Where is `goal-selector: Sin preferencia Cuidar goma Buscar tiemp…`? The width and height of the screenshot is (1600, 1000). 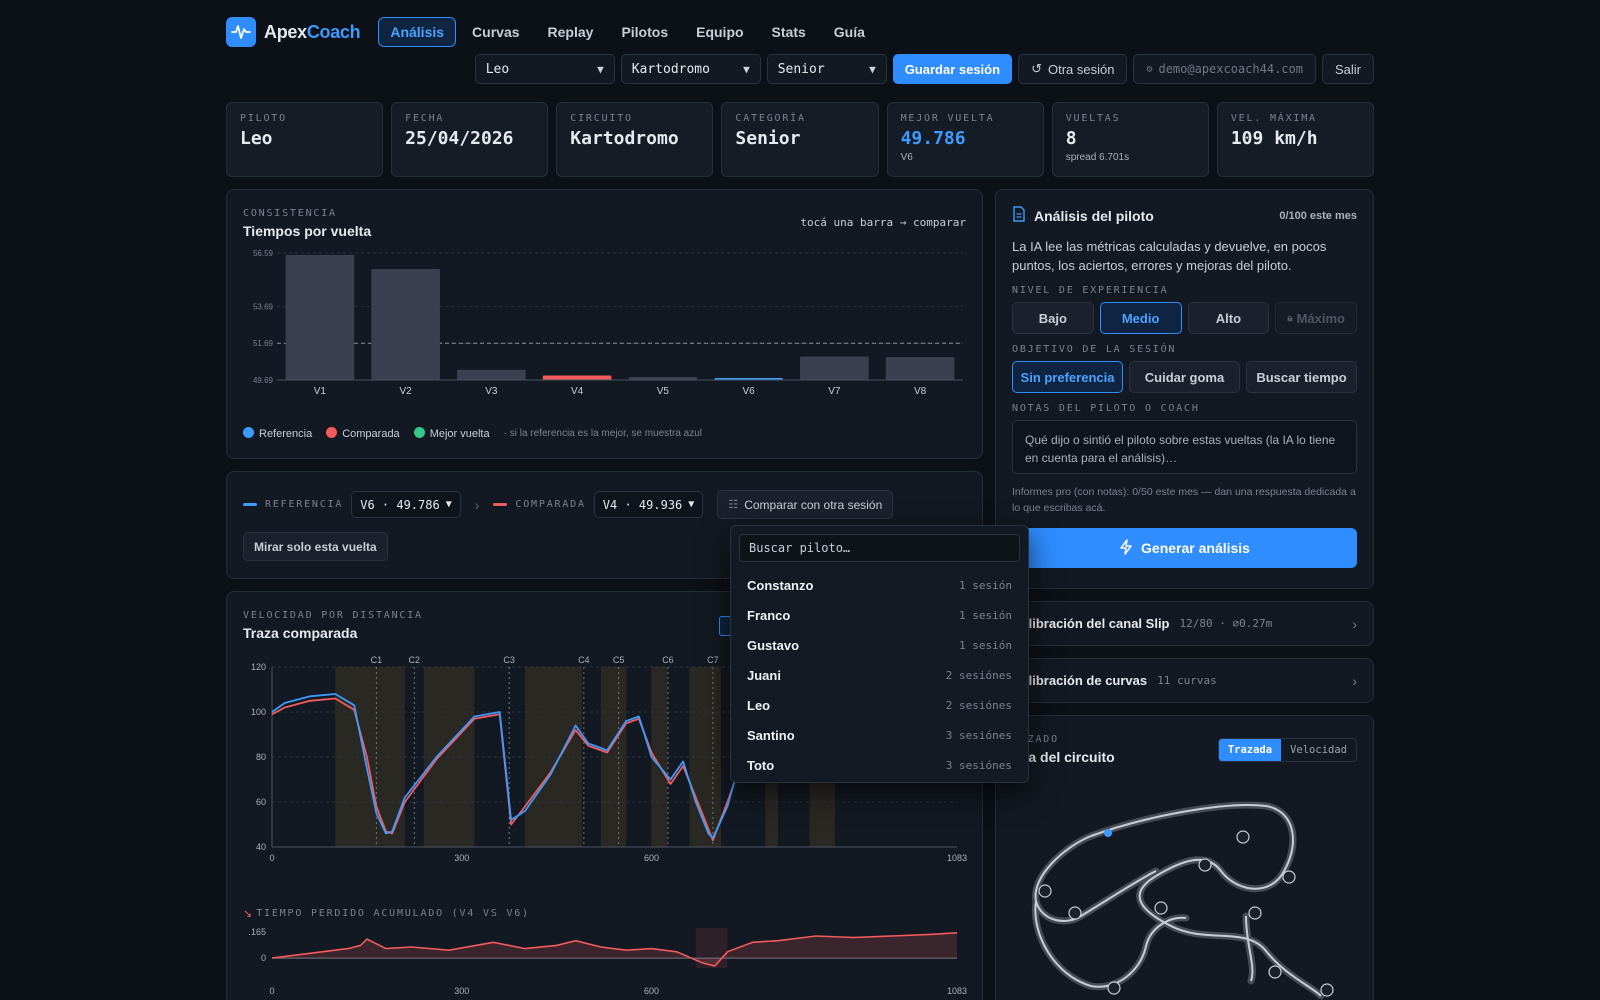
goal-selector: Sin preferencia Cuidar goma Buscar tiemp… is located at coordinates (1184, 377).